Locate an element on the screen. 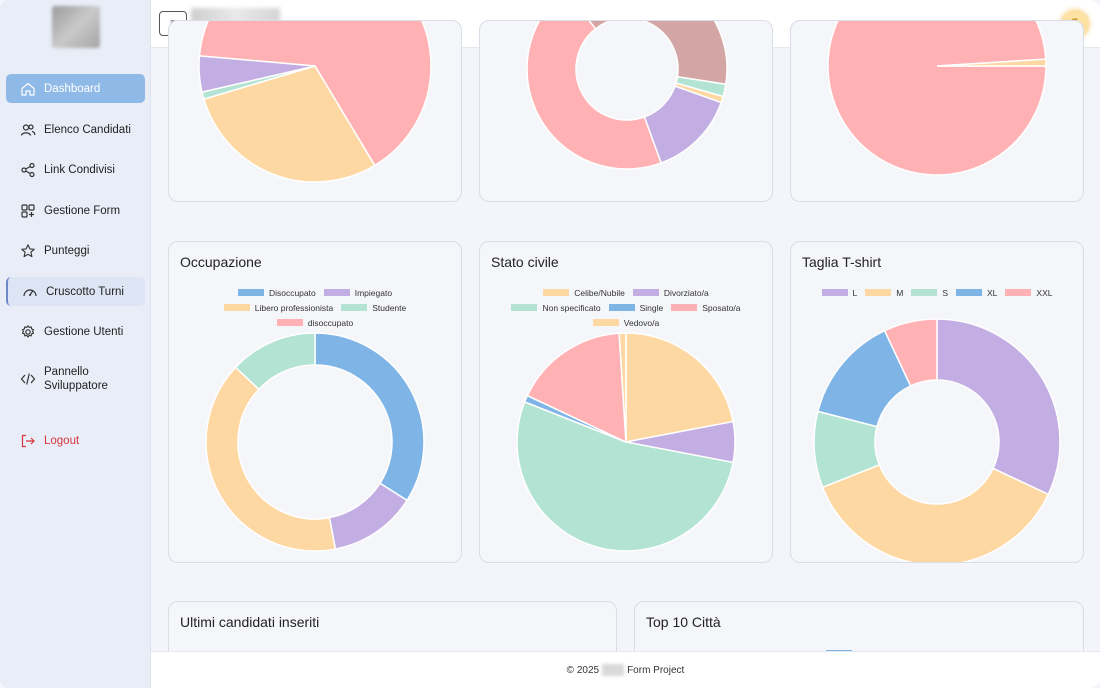 The width and height of the screenshot is (1100, 688). legend-label: Non specificato is located at coordinates (571, 307).